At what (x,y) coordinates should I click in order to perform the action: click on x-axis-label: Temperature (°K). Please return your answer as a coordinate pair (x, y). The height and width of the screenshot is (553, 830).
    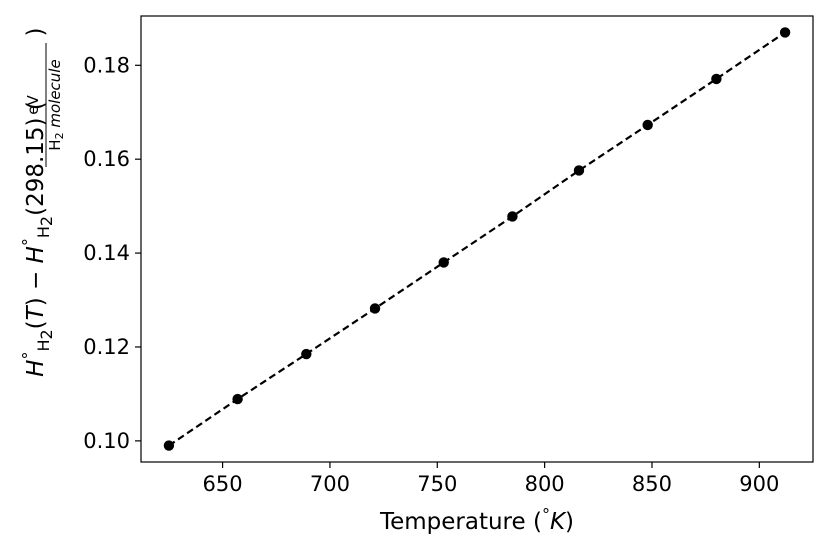
    Looking at the image, I should click on (476, 520).